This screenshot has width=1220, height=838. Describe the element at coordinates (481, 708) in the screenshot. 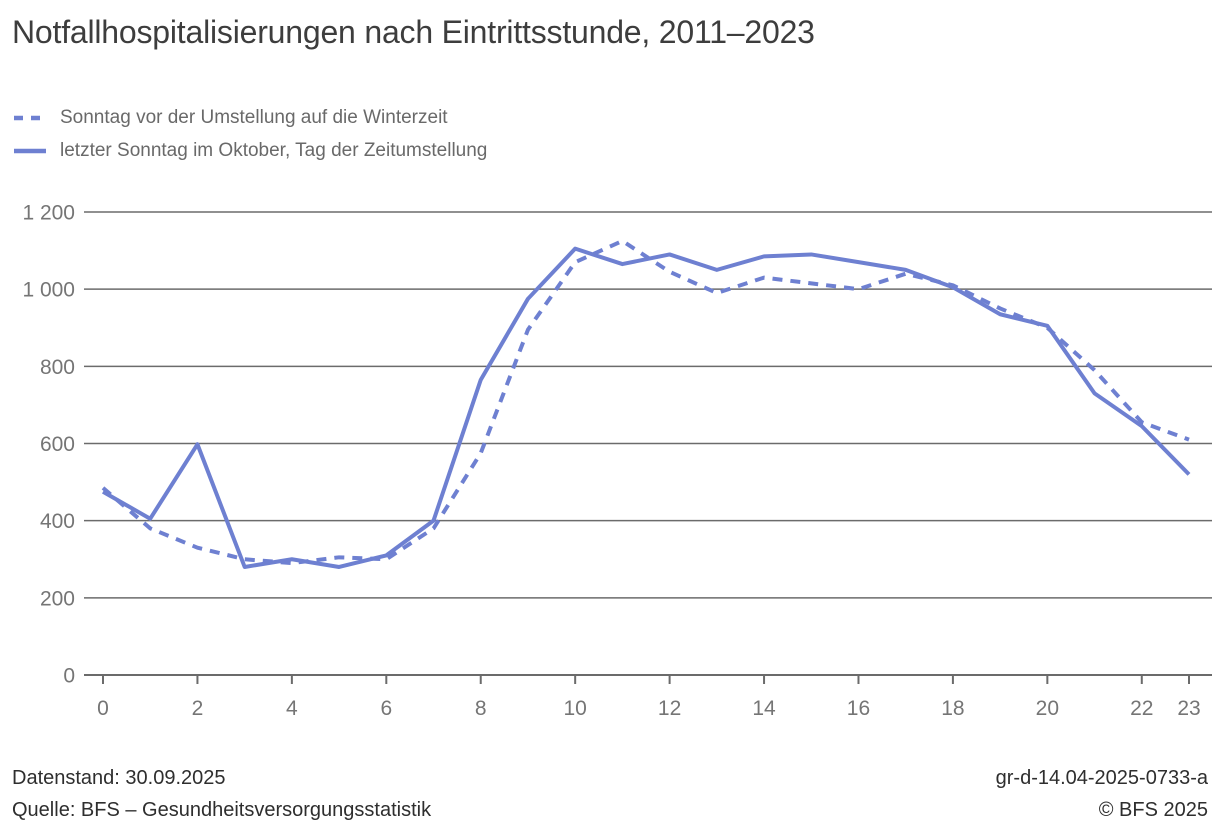

I see `x-tick-label: 8` at that location.